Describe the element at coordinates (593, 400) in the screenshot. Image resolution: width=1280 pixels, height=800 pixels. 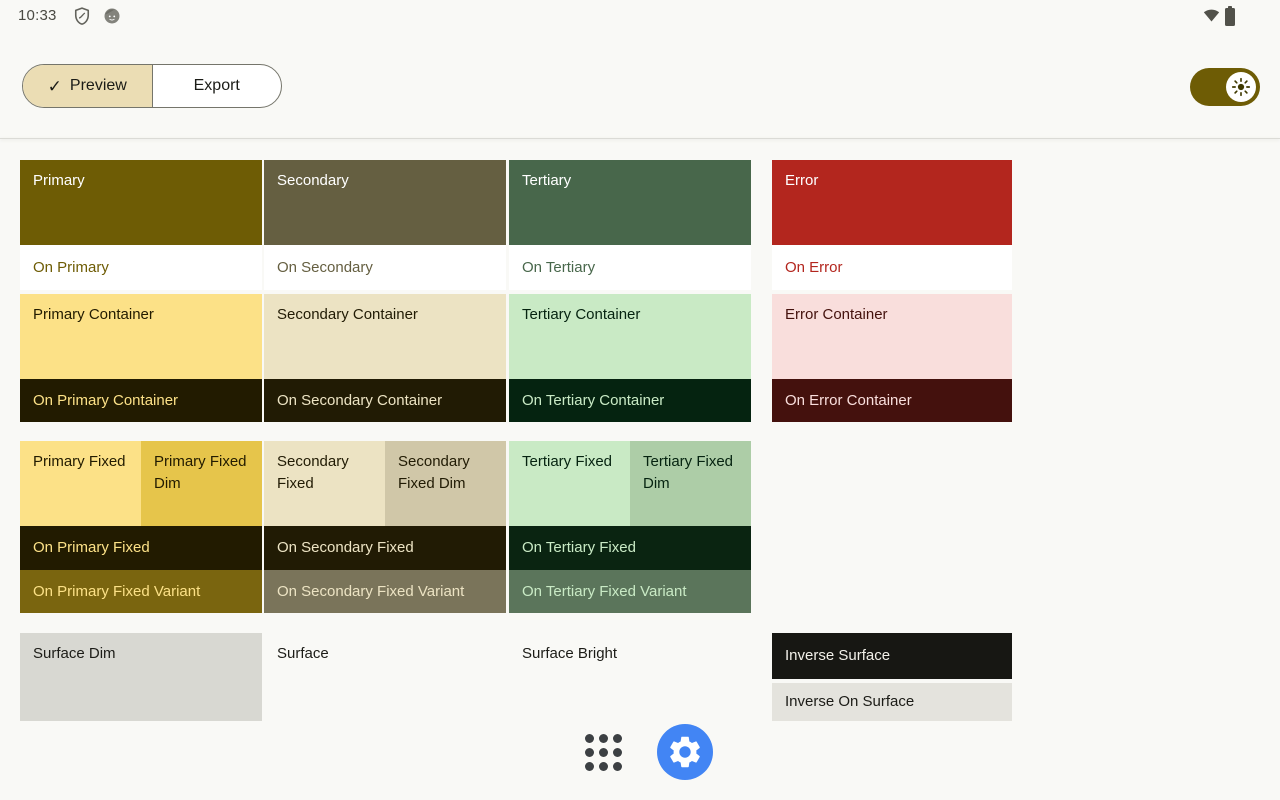
I see `swatch-label: On Tertiary Container` at that location.